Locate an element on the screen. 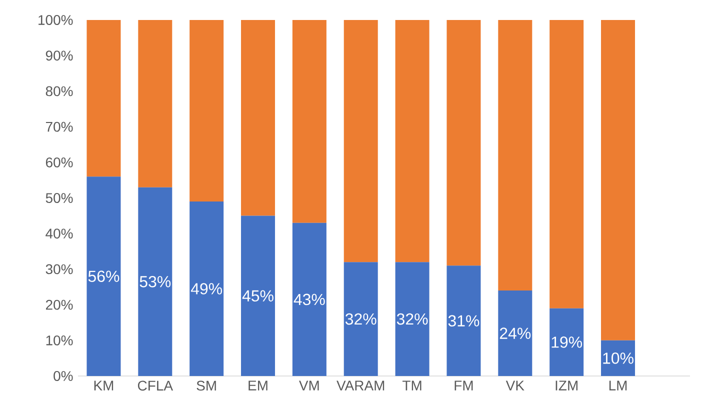  y-tick-label: 100% is located at coordinates (55, 20).